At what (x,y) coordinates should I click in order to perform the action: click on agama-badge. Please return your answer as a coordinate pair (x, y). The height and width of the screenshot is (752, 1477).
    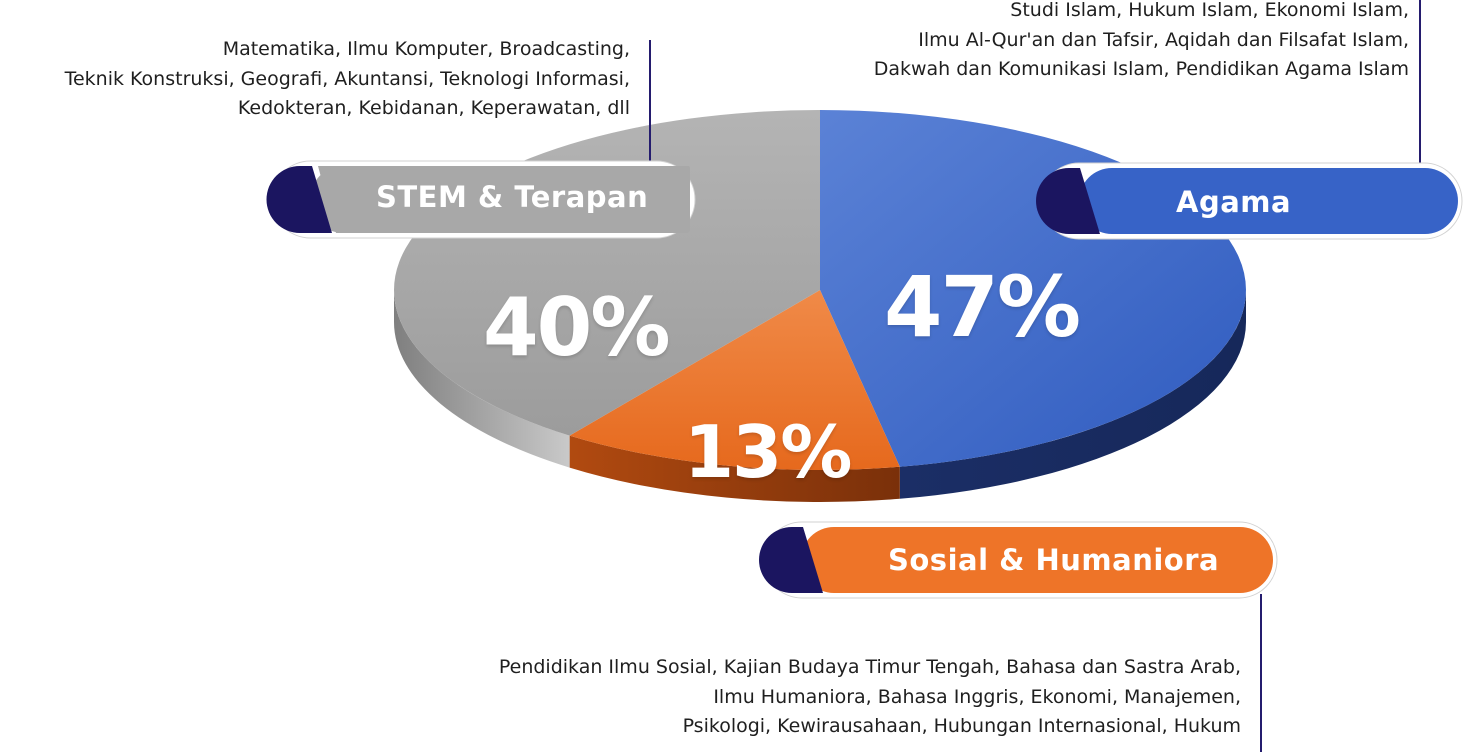
    Looking at the image, I should click on (1249, 201).